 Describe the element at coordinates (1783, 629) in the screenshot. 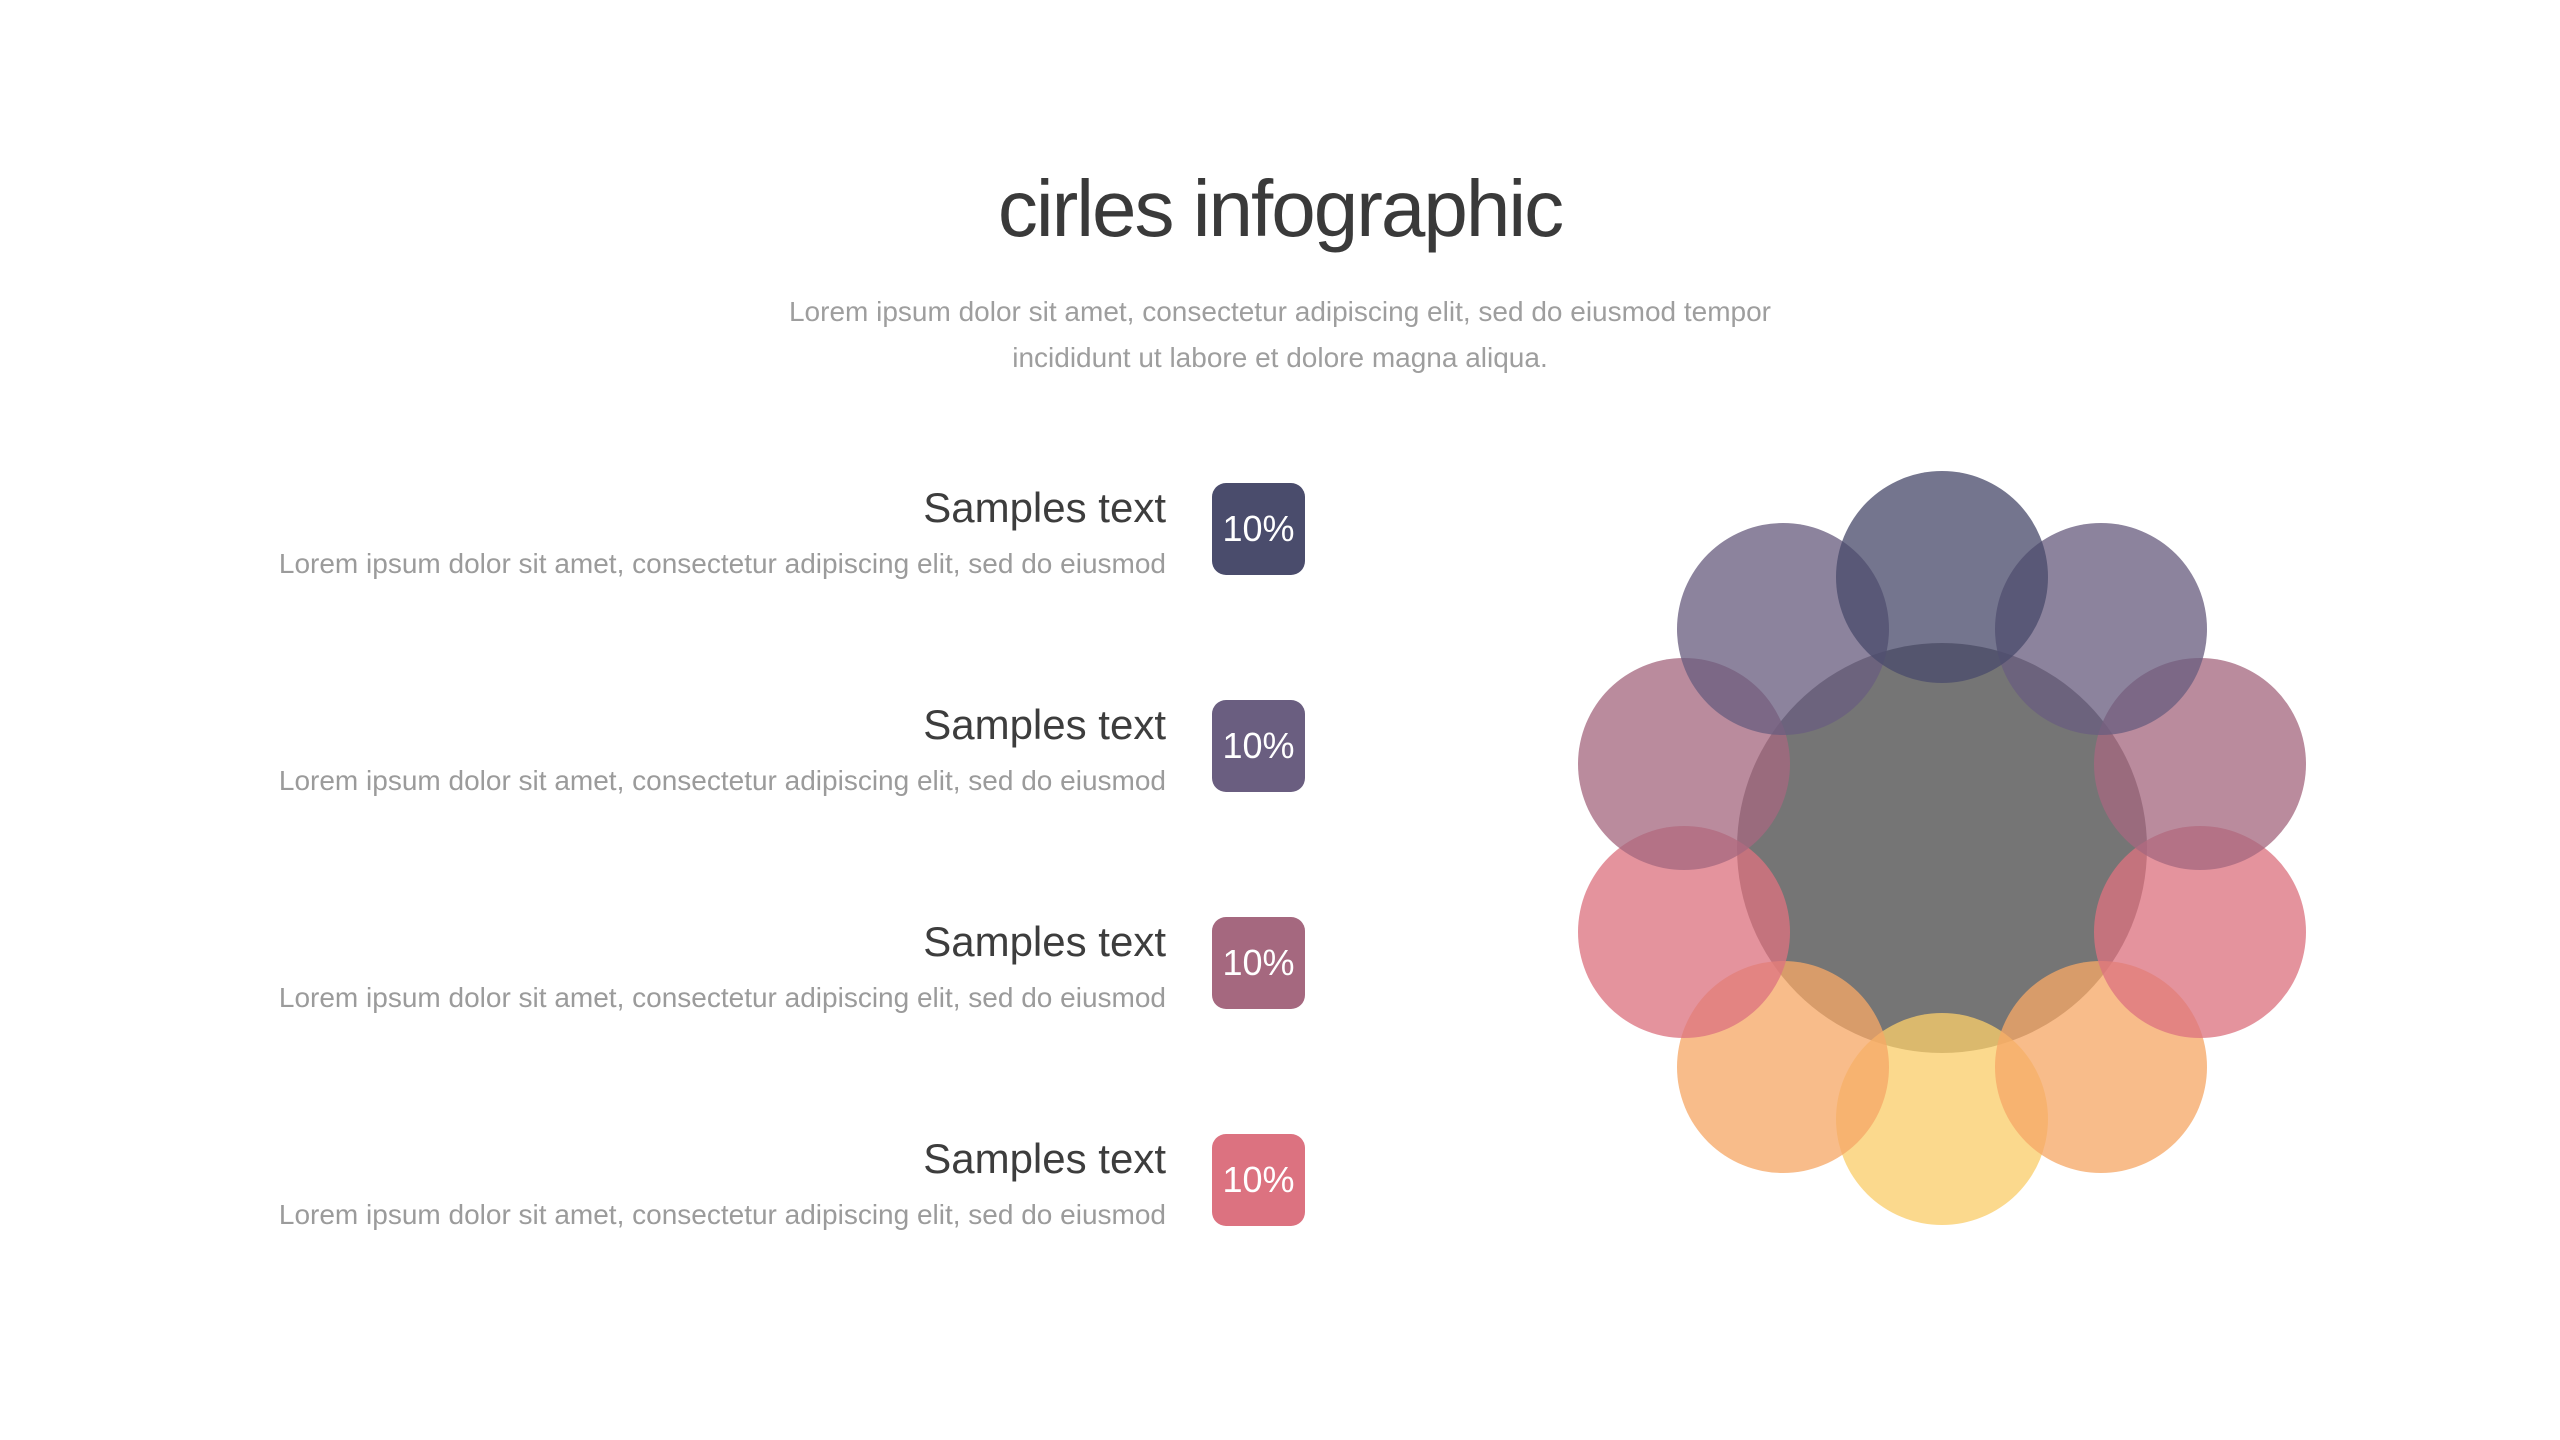

I see `petal-purple-left` at that location.